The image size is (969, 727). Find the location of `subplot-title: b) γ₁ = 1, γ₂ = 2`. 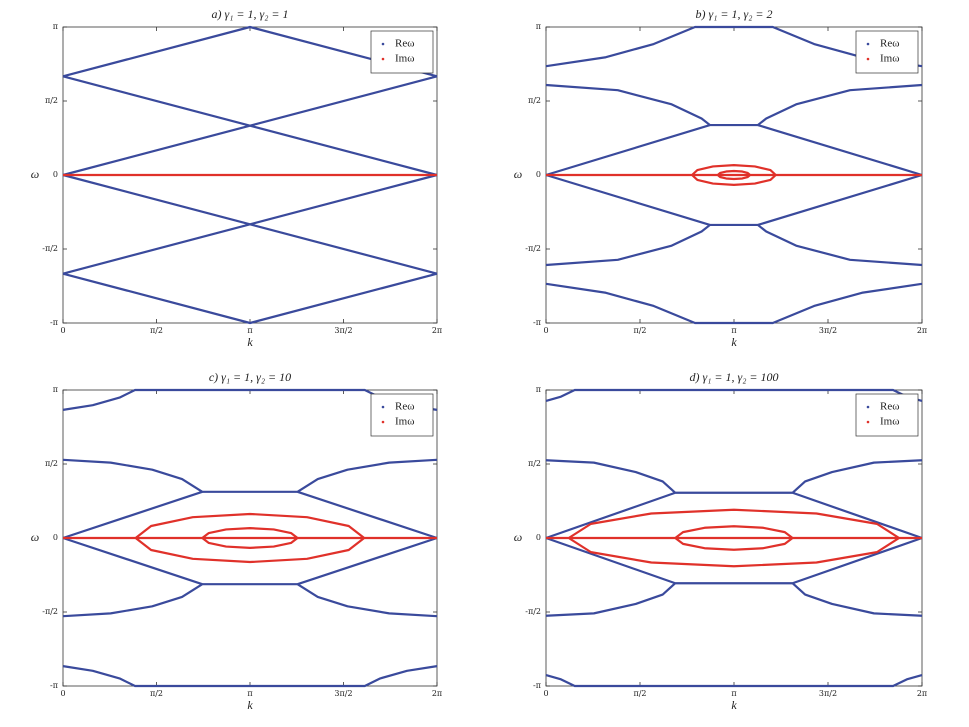

subplot-title: b) γ₁ = 1, γ₂ = 2 is located at coordinates (734, 14).